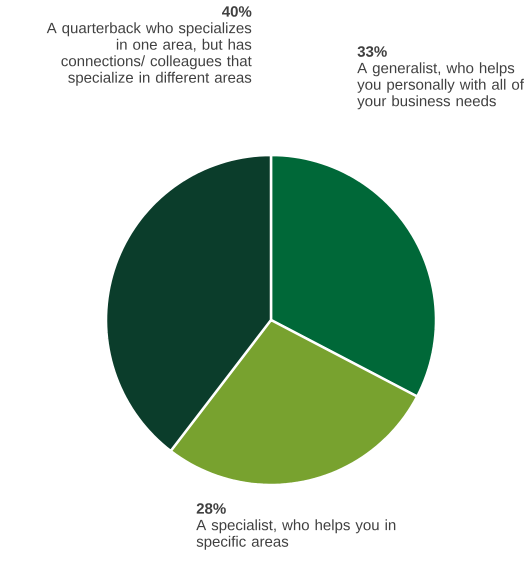  What do you see at coordinates (372, 51) in the screenshot?
I see `data-label: 33%` at bounding box center [372, 51].